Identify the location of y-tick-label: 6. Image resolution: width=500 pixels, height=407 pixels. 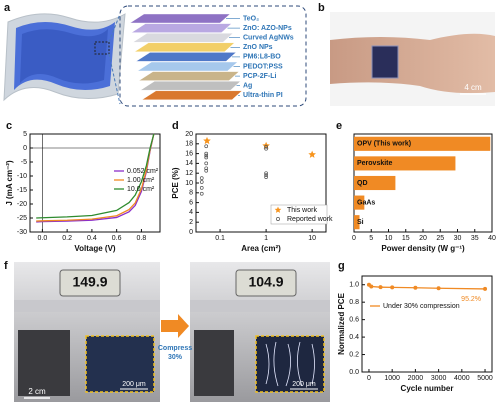
(191, 202).